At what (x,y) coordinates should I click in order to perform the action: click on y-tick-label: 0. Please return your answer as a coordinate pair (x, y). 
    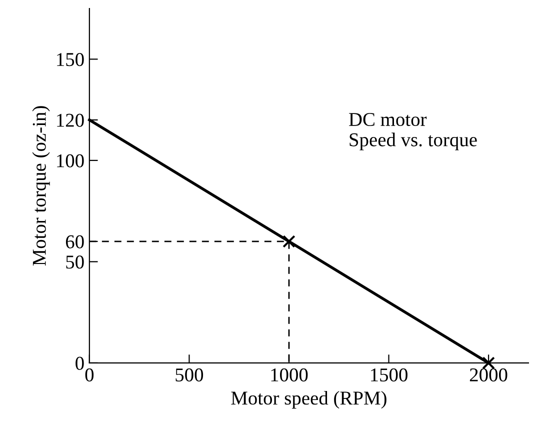
    Looking at the image, I should click on (80, 363).